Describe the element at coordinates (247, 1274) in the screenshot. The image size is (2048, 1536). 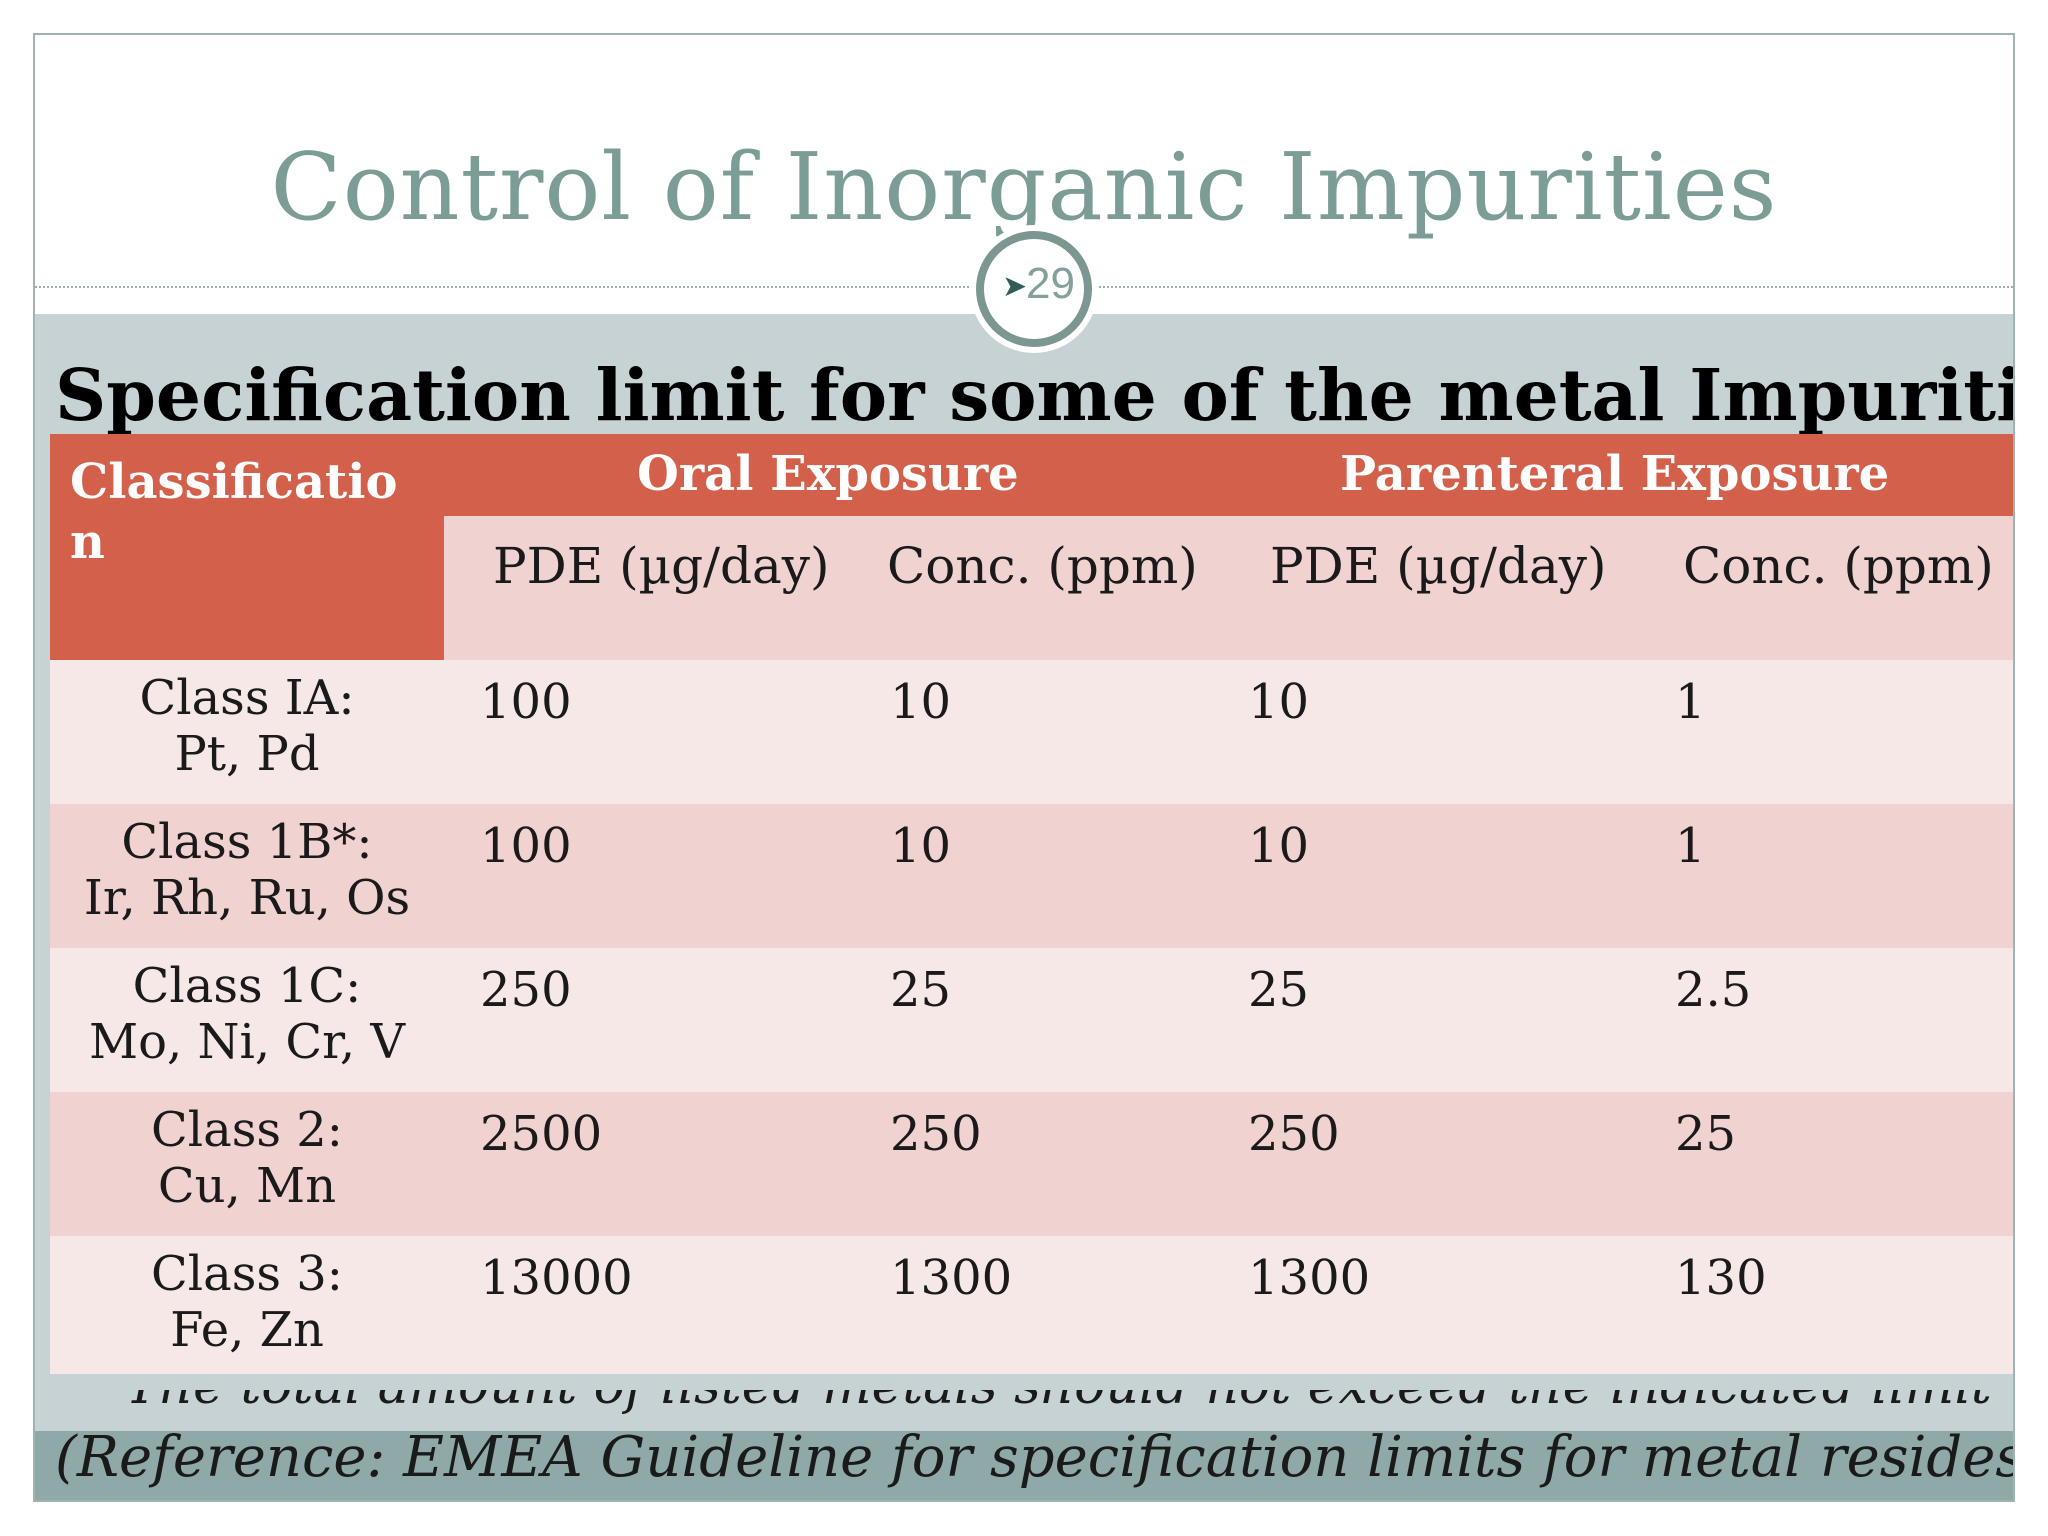
I see `class-name: Class 3:` at that location.